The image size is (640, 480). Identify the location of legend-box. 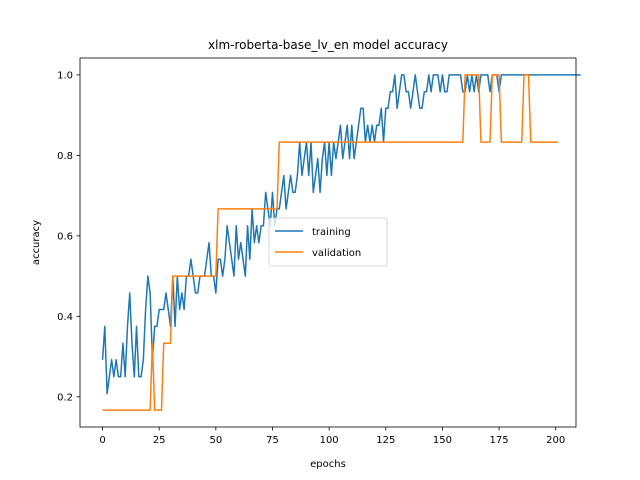
(328, 242).